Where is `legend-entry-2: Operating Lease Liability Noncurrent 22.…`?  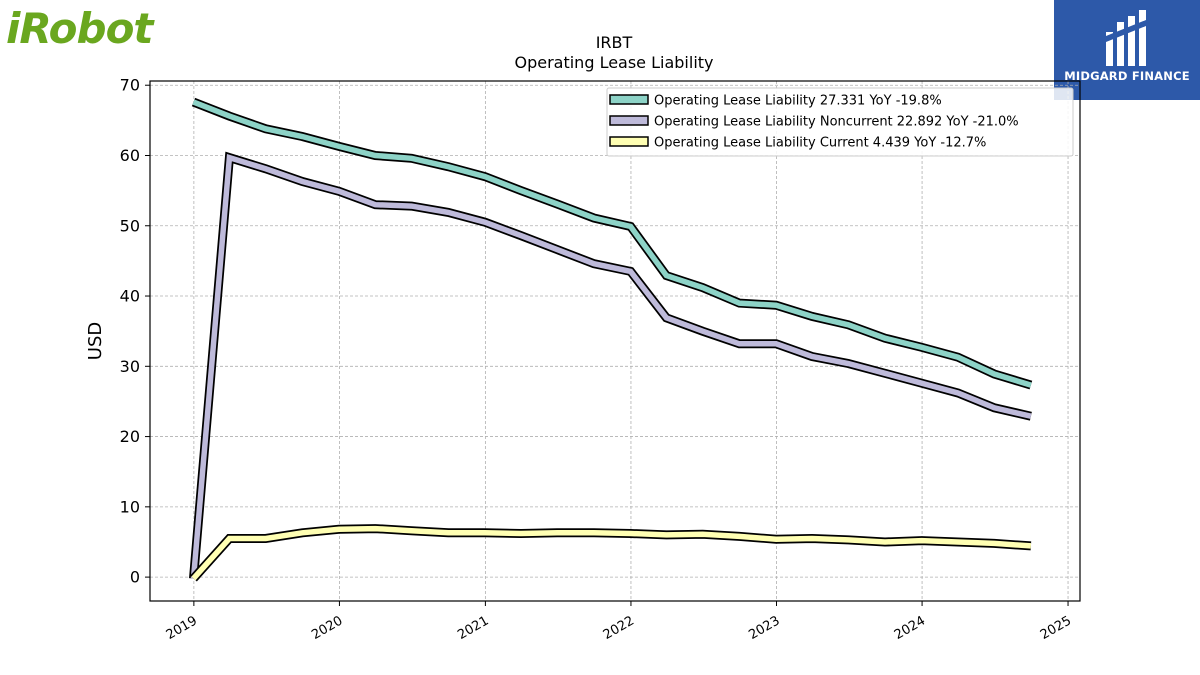 legend-entry-2: Operating Lease Liability Noncurrent 22.… is located at coordinates (836, 122).